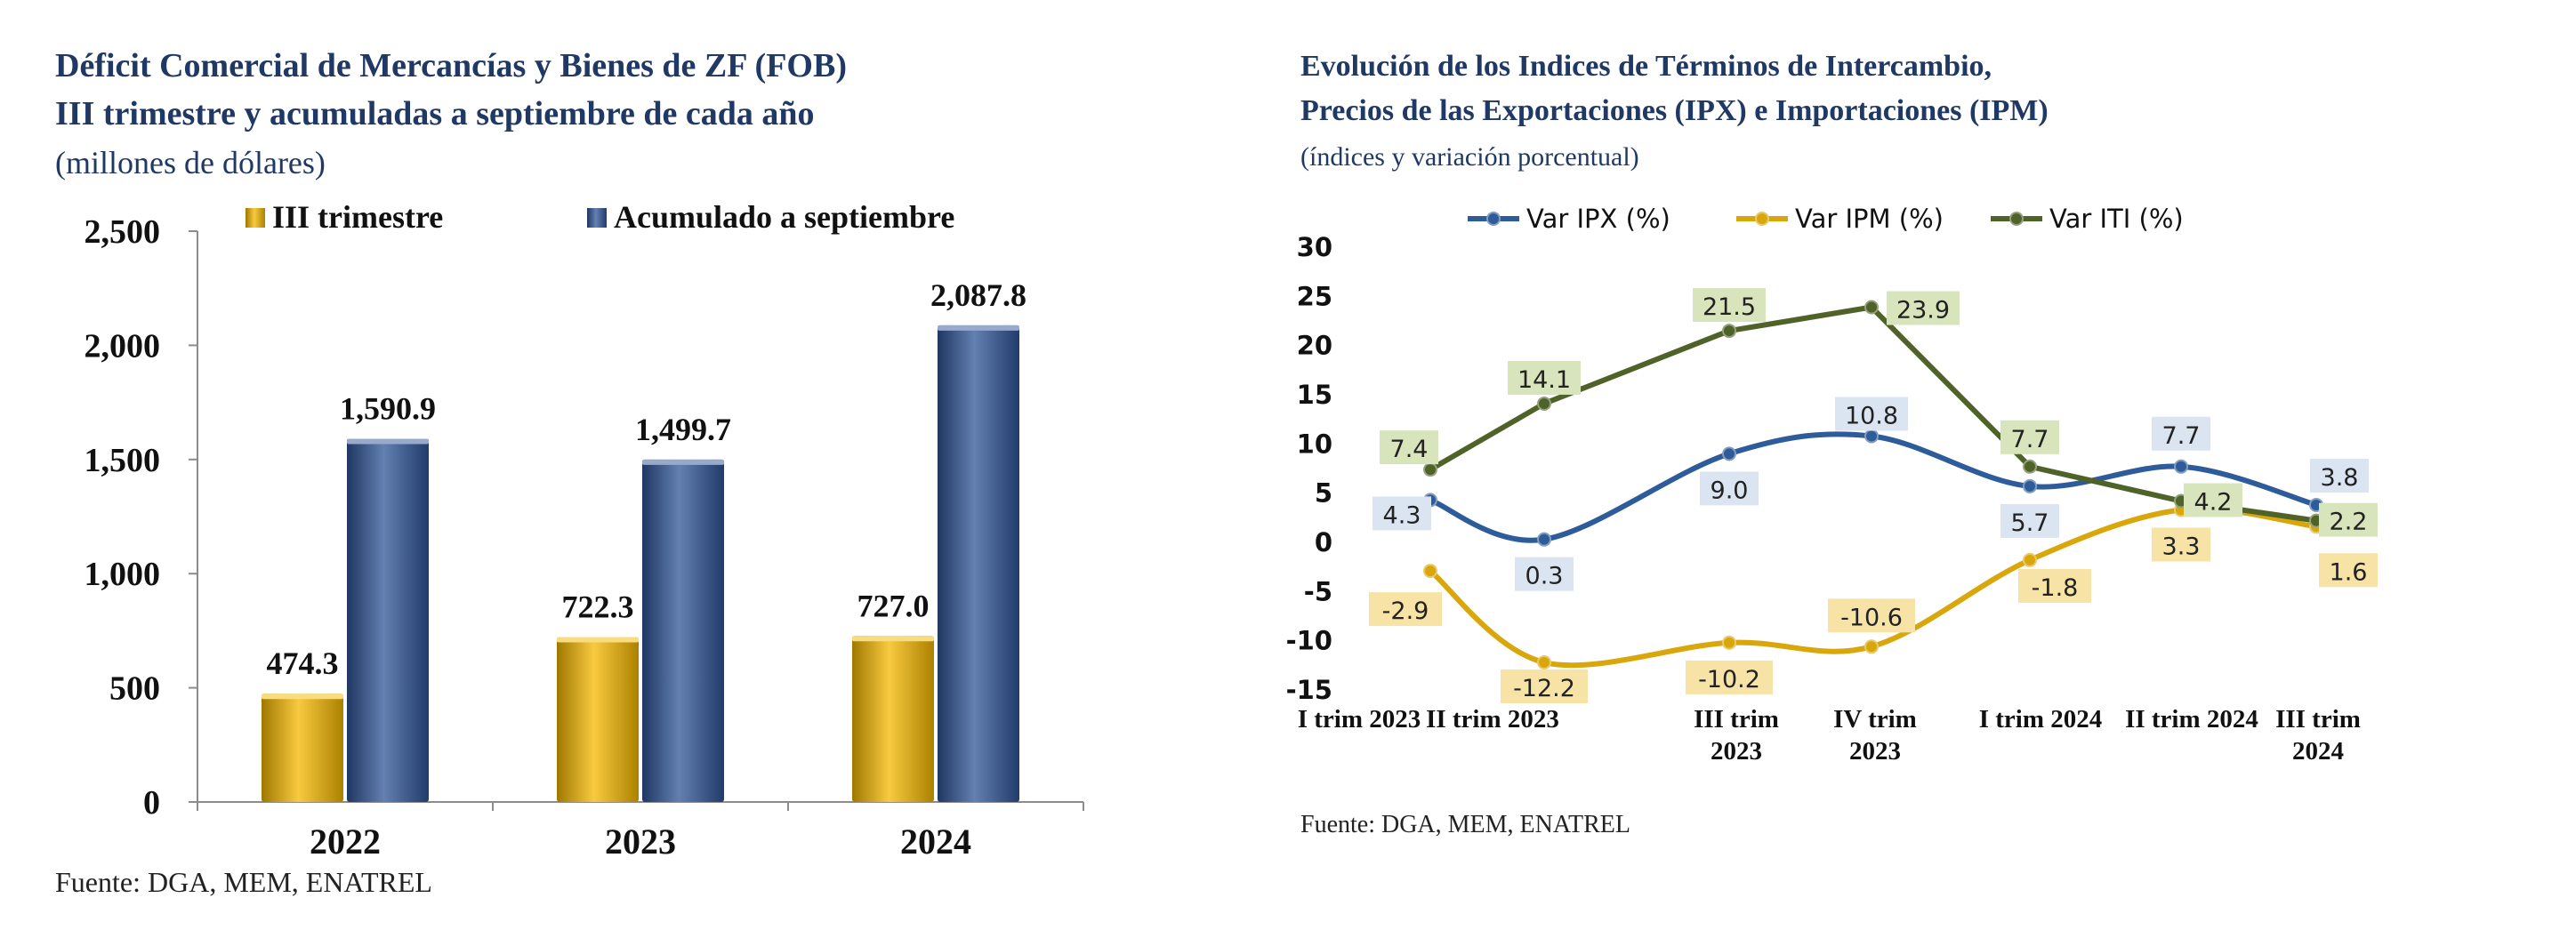 The image size is (2576, 946). I want to click on x-tick-label: 2022, so click(345, 842).